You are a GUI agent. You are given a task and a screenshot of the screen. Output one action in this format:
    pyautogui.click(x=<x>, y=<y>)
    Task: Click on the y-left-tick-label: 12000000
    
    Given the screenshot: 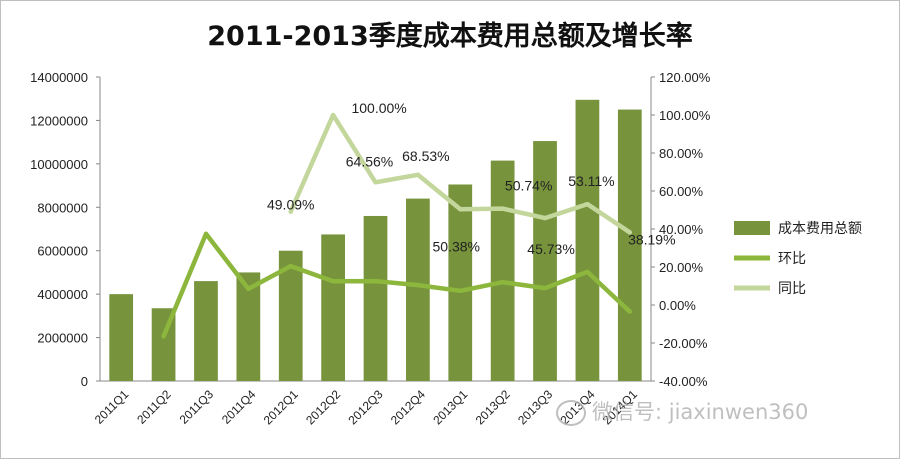 What is the action you would take?
    pyautogui.click(x=59, y=120)
    